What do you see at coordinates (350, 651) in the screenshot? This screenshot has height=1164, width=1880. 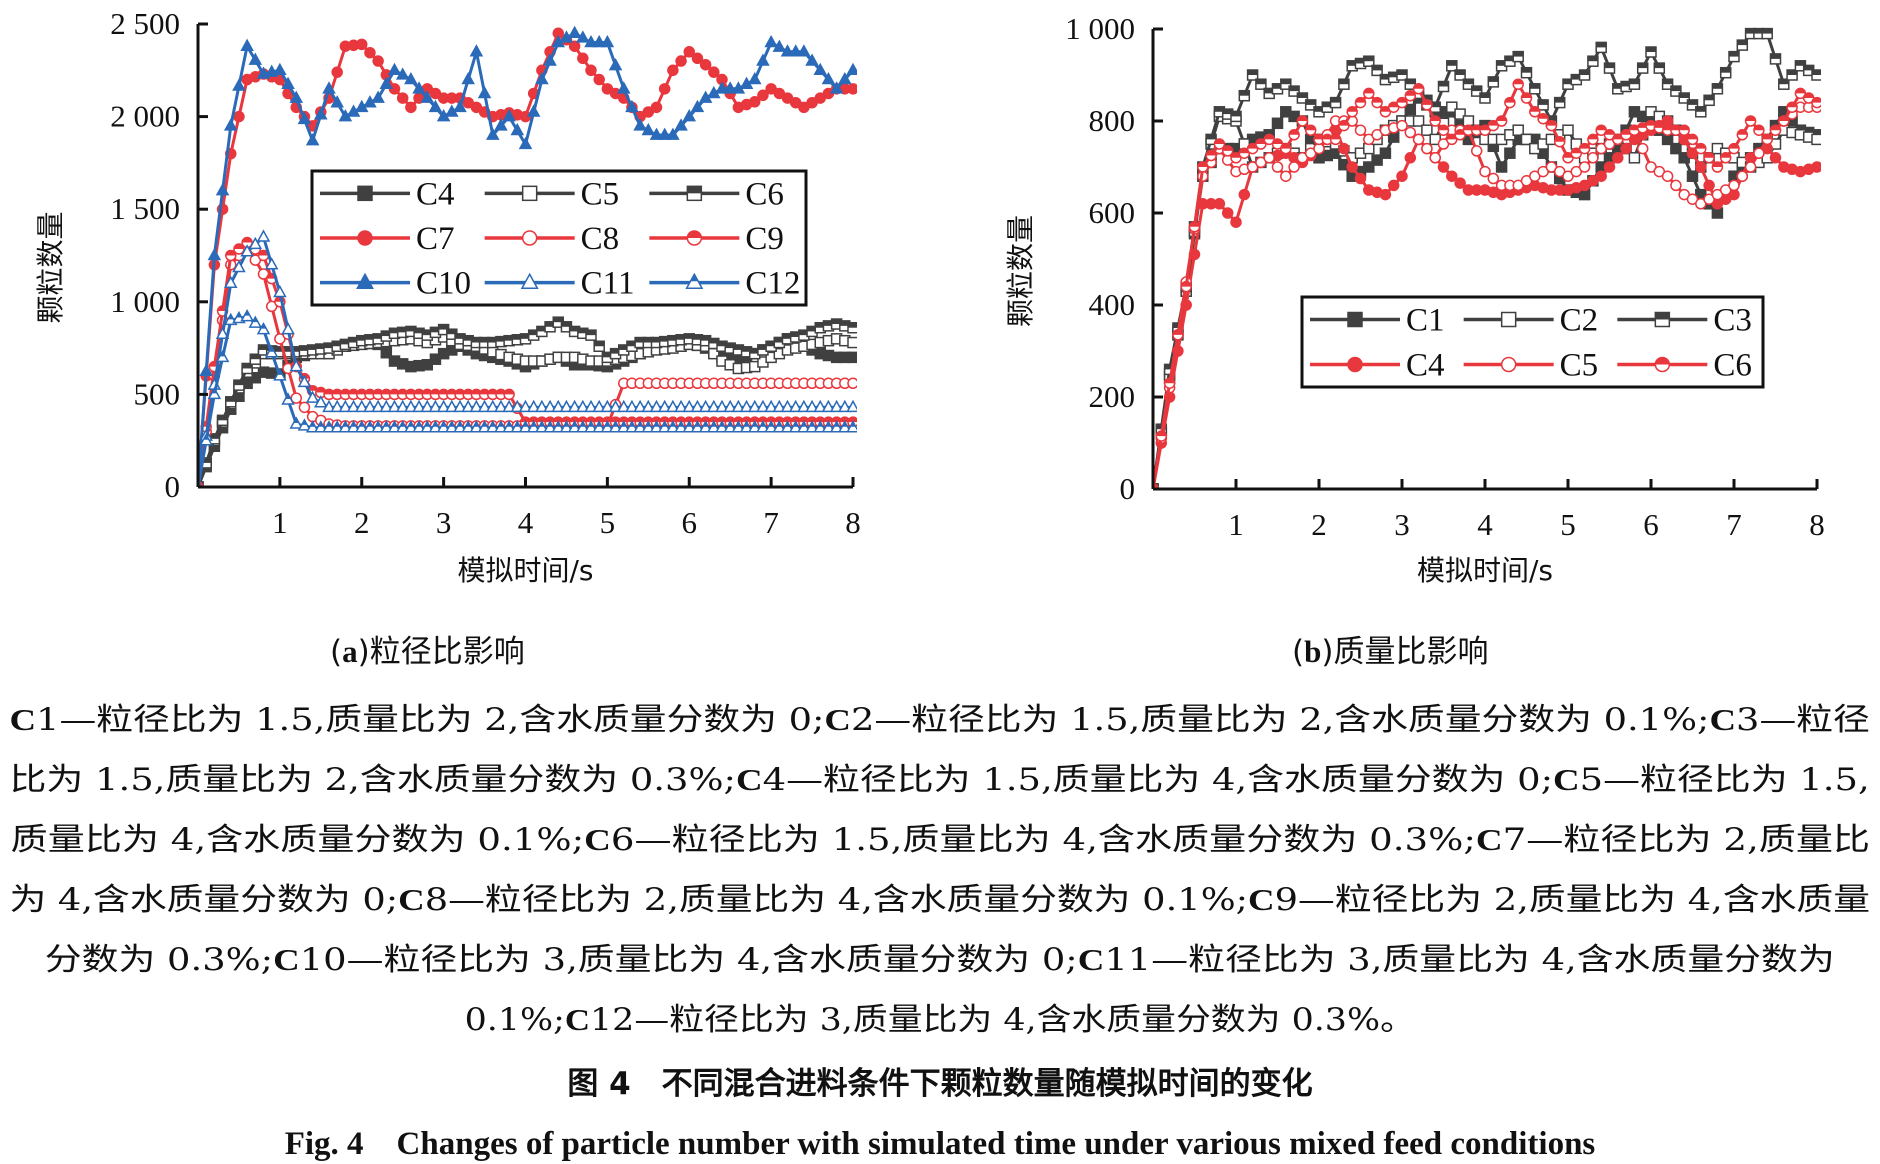 I see `subcaption-a-label: a` at bounding box center [350, 651].